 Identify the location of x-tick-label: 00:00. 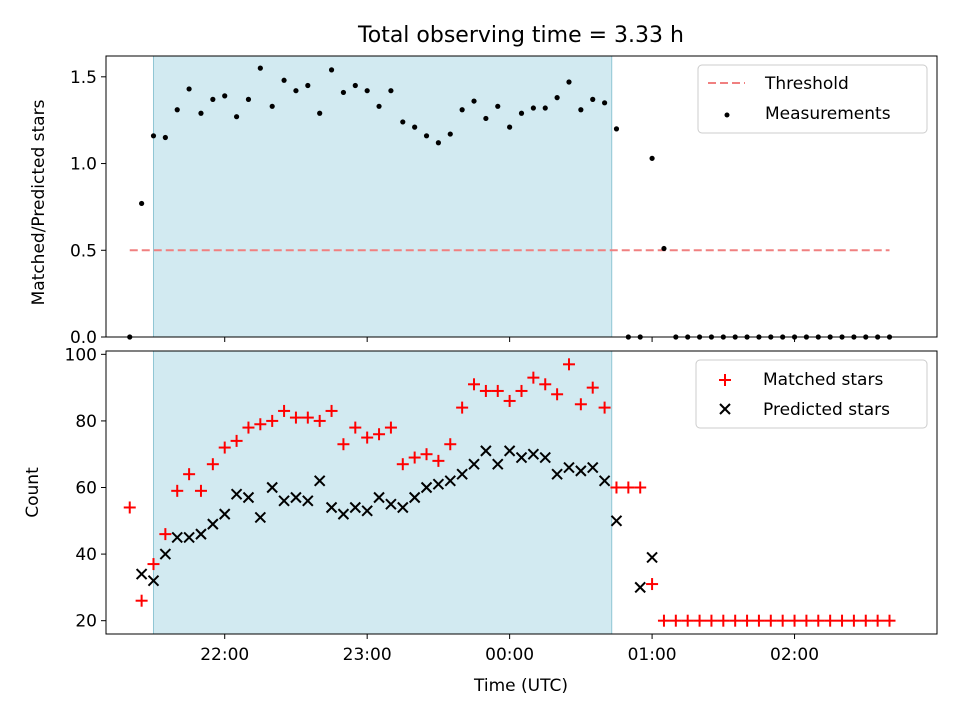
(509, 655).